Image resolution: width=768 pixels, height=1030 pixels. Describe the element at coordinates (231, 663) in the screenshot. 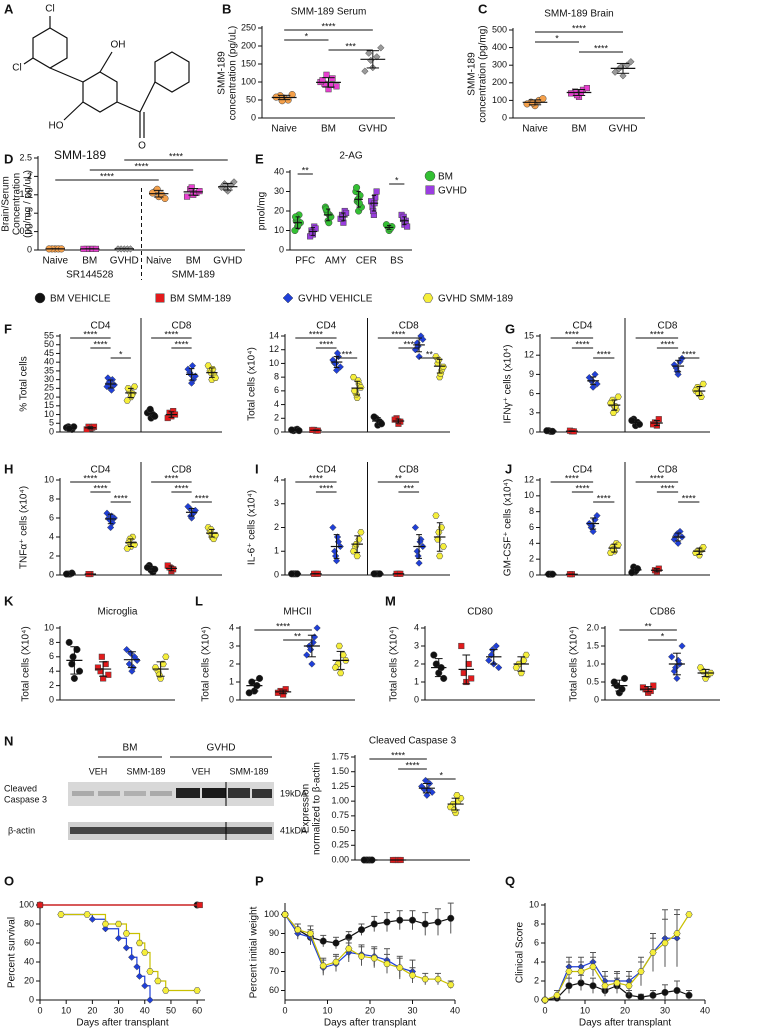

I see `y-tick-label: 2` at that location.